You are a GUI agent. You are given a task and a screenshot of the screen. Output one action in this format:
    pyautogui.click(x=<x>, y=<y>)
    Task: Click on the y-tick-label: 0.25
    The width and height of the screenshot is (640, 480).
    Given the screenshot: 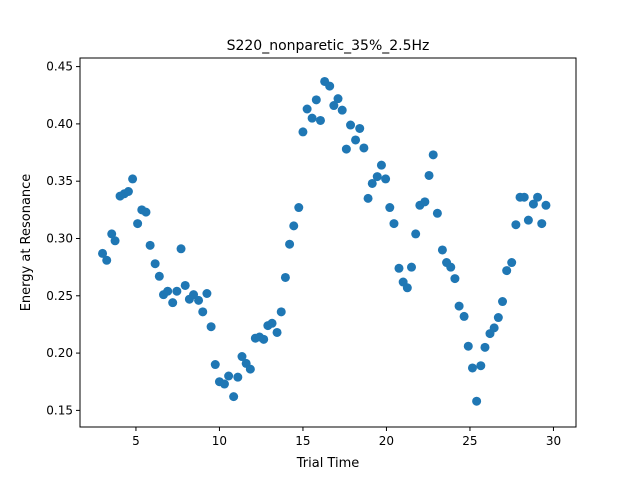 What is the action you would take?
    pyautogui.click(x=59, y=296)
    